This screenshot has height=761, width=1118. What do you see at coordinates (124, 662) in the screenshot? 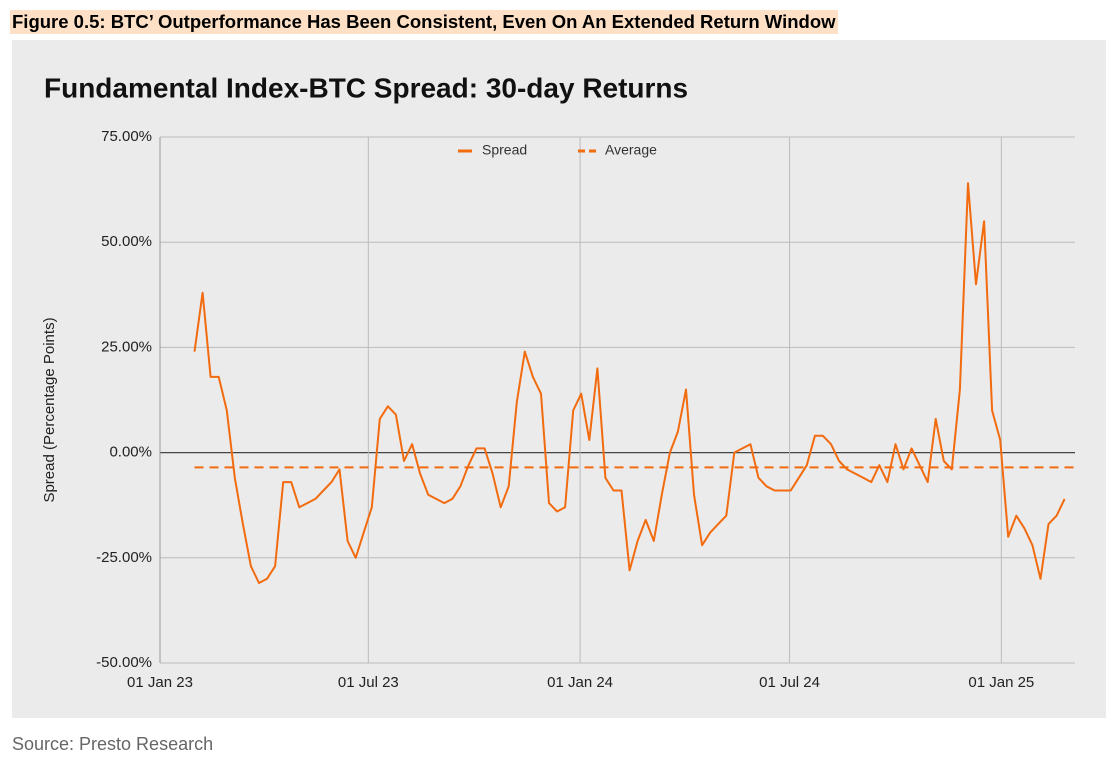
I see `y-tick-label: -50.00%` at bounding box center [124, 662].